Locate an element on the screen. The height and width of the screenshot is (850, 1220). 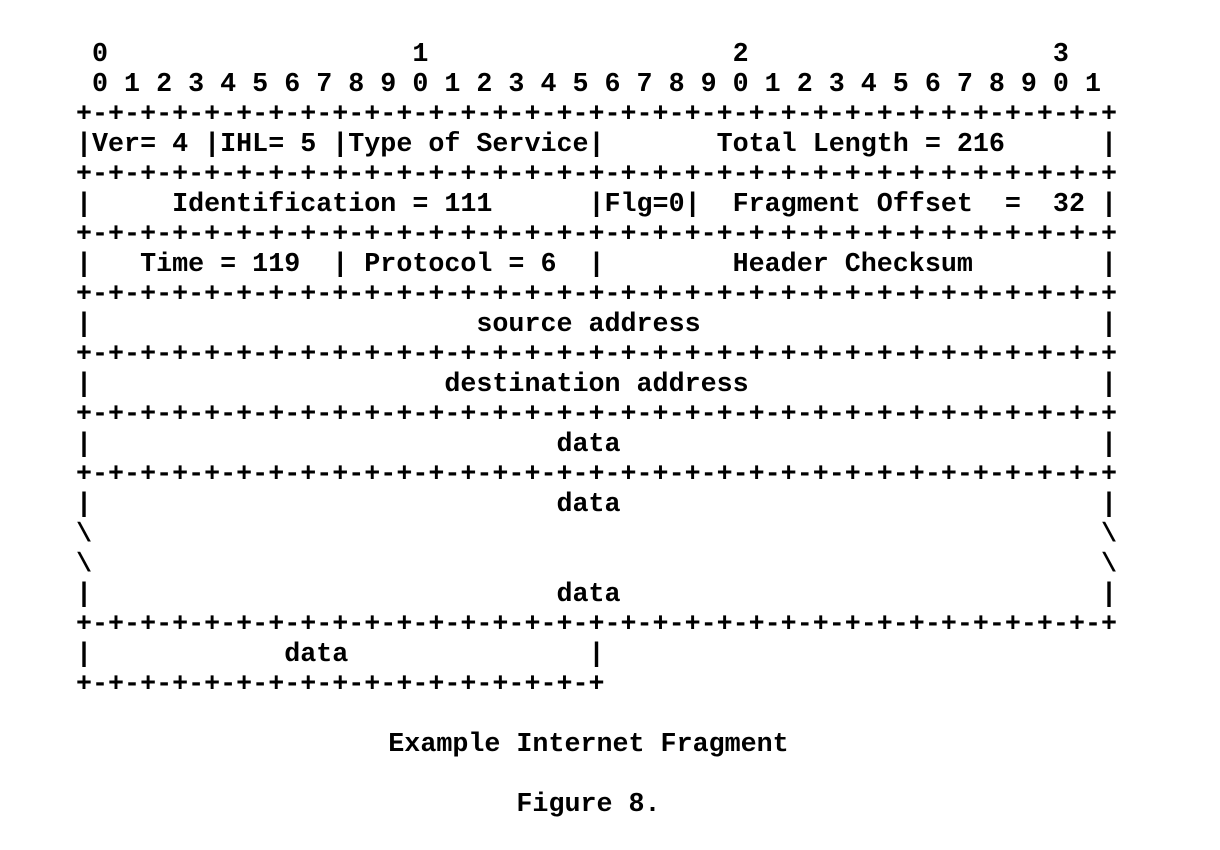
figure-label: Figure 8. is located at coordinates (588, 805).